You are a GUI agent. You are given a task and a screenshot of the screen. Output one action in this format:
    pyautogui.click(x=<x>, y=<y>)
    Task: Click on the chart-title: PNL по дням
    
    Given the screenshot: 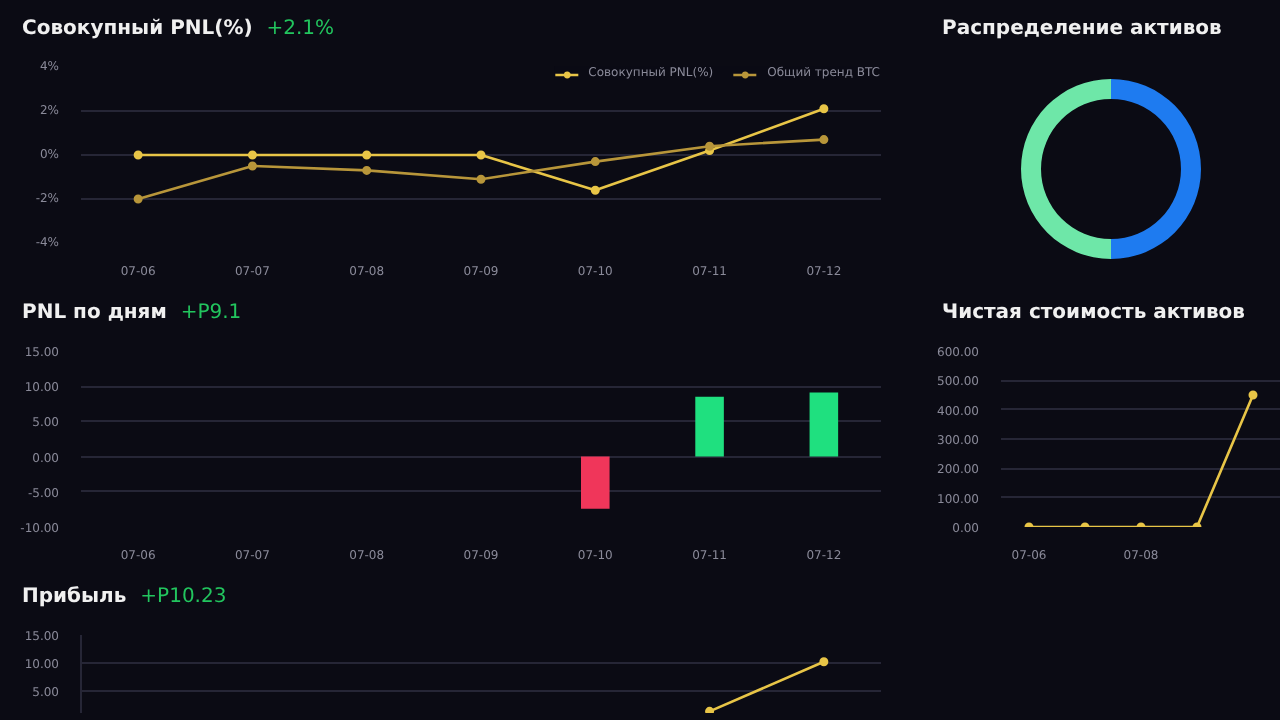 What is the action you would take?
    pyautogui.click(x=94, y=313)
    